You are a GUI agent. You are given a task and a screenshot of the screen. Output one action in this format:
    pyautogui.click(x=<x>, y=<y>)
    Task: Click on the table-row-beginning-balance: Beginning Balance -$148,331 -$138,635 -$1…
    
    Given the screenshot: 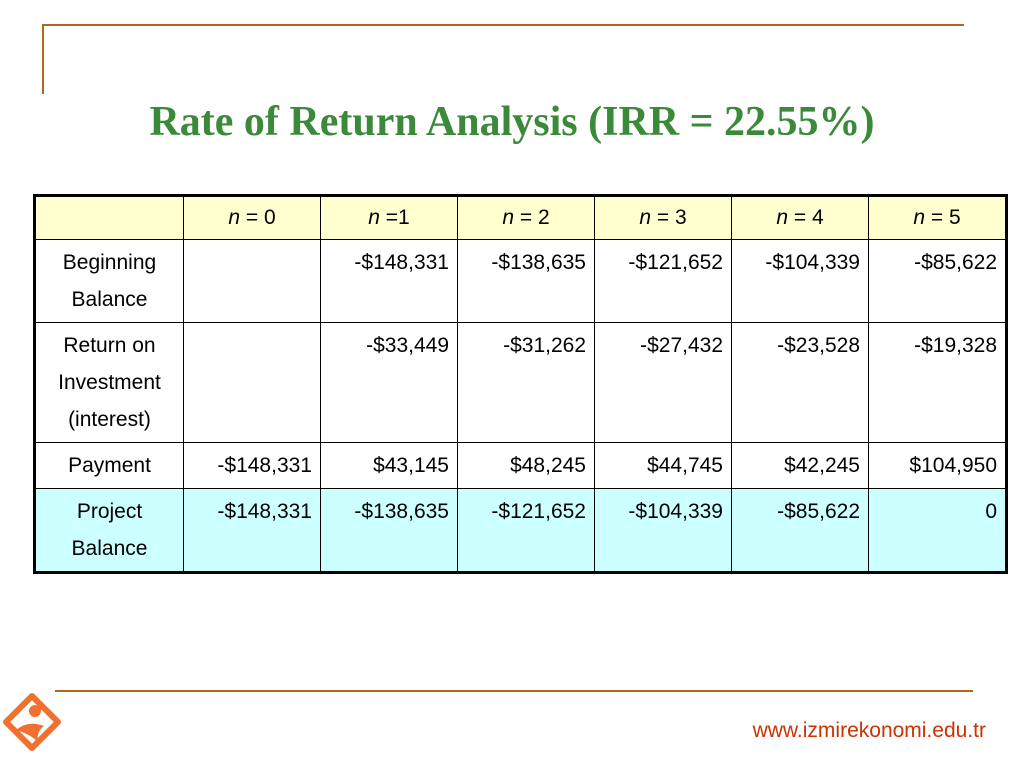 What is the action you would take?
    pyautogui.click(x=520, y=281)
    